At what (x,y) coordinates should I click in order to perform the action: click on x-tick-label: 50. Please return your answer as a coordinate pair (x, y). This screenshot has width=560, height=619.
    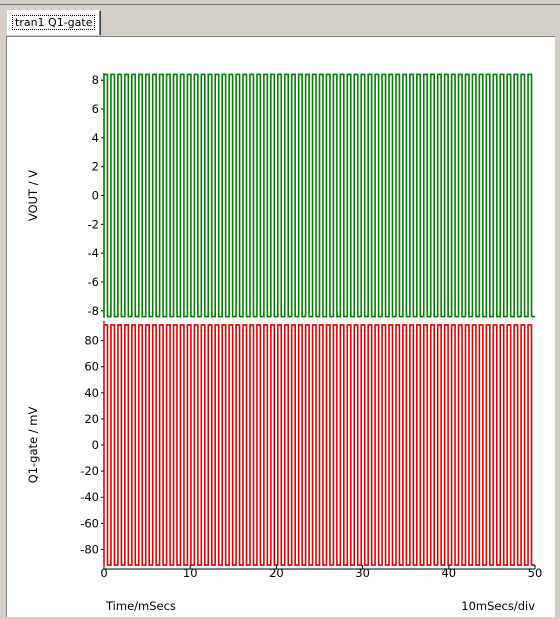
    Looking at the image, I should click on (535, 573).